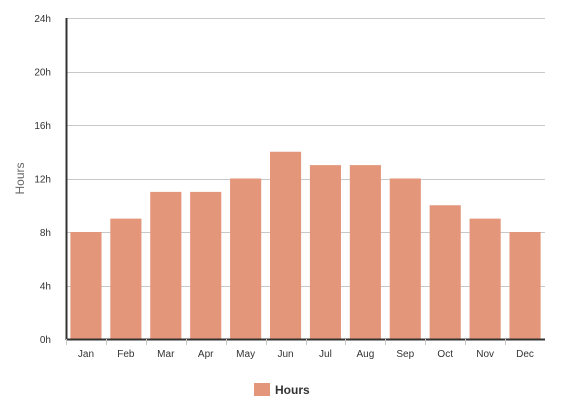 The image size is (577, 412). Describe the element at coordinates (166, 354) in the screenshot. I see `x-tick-label: Mar` at that location.